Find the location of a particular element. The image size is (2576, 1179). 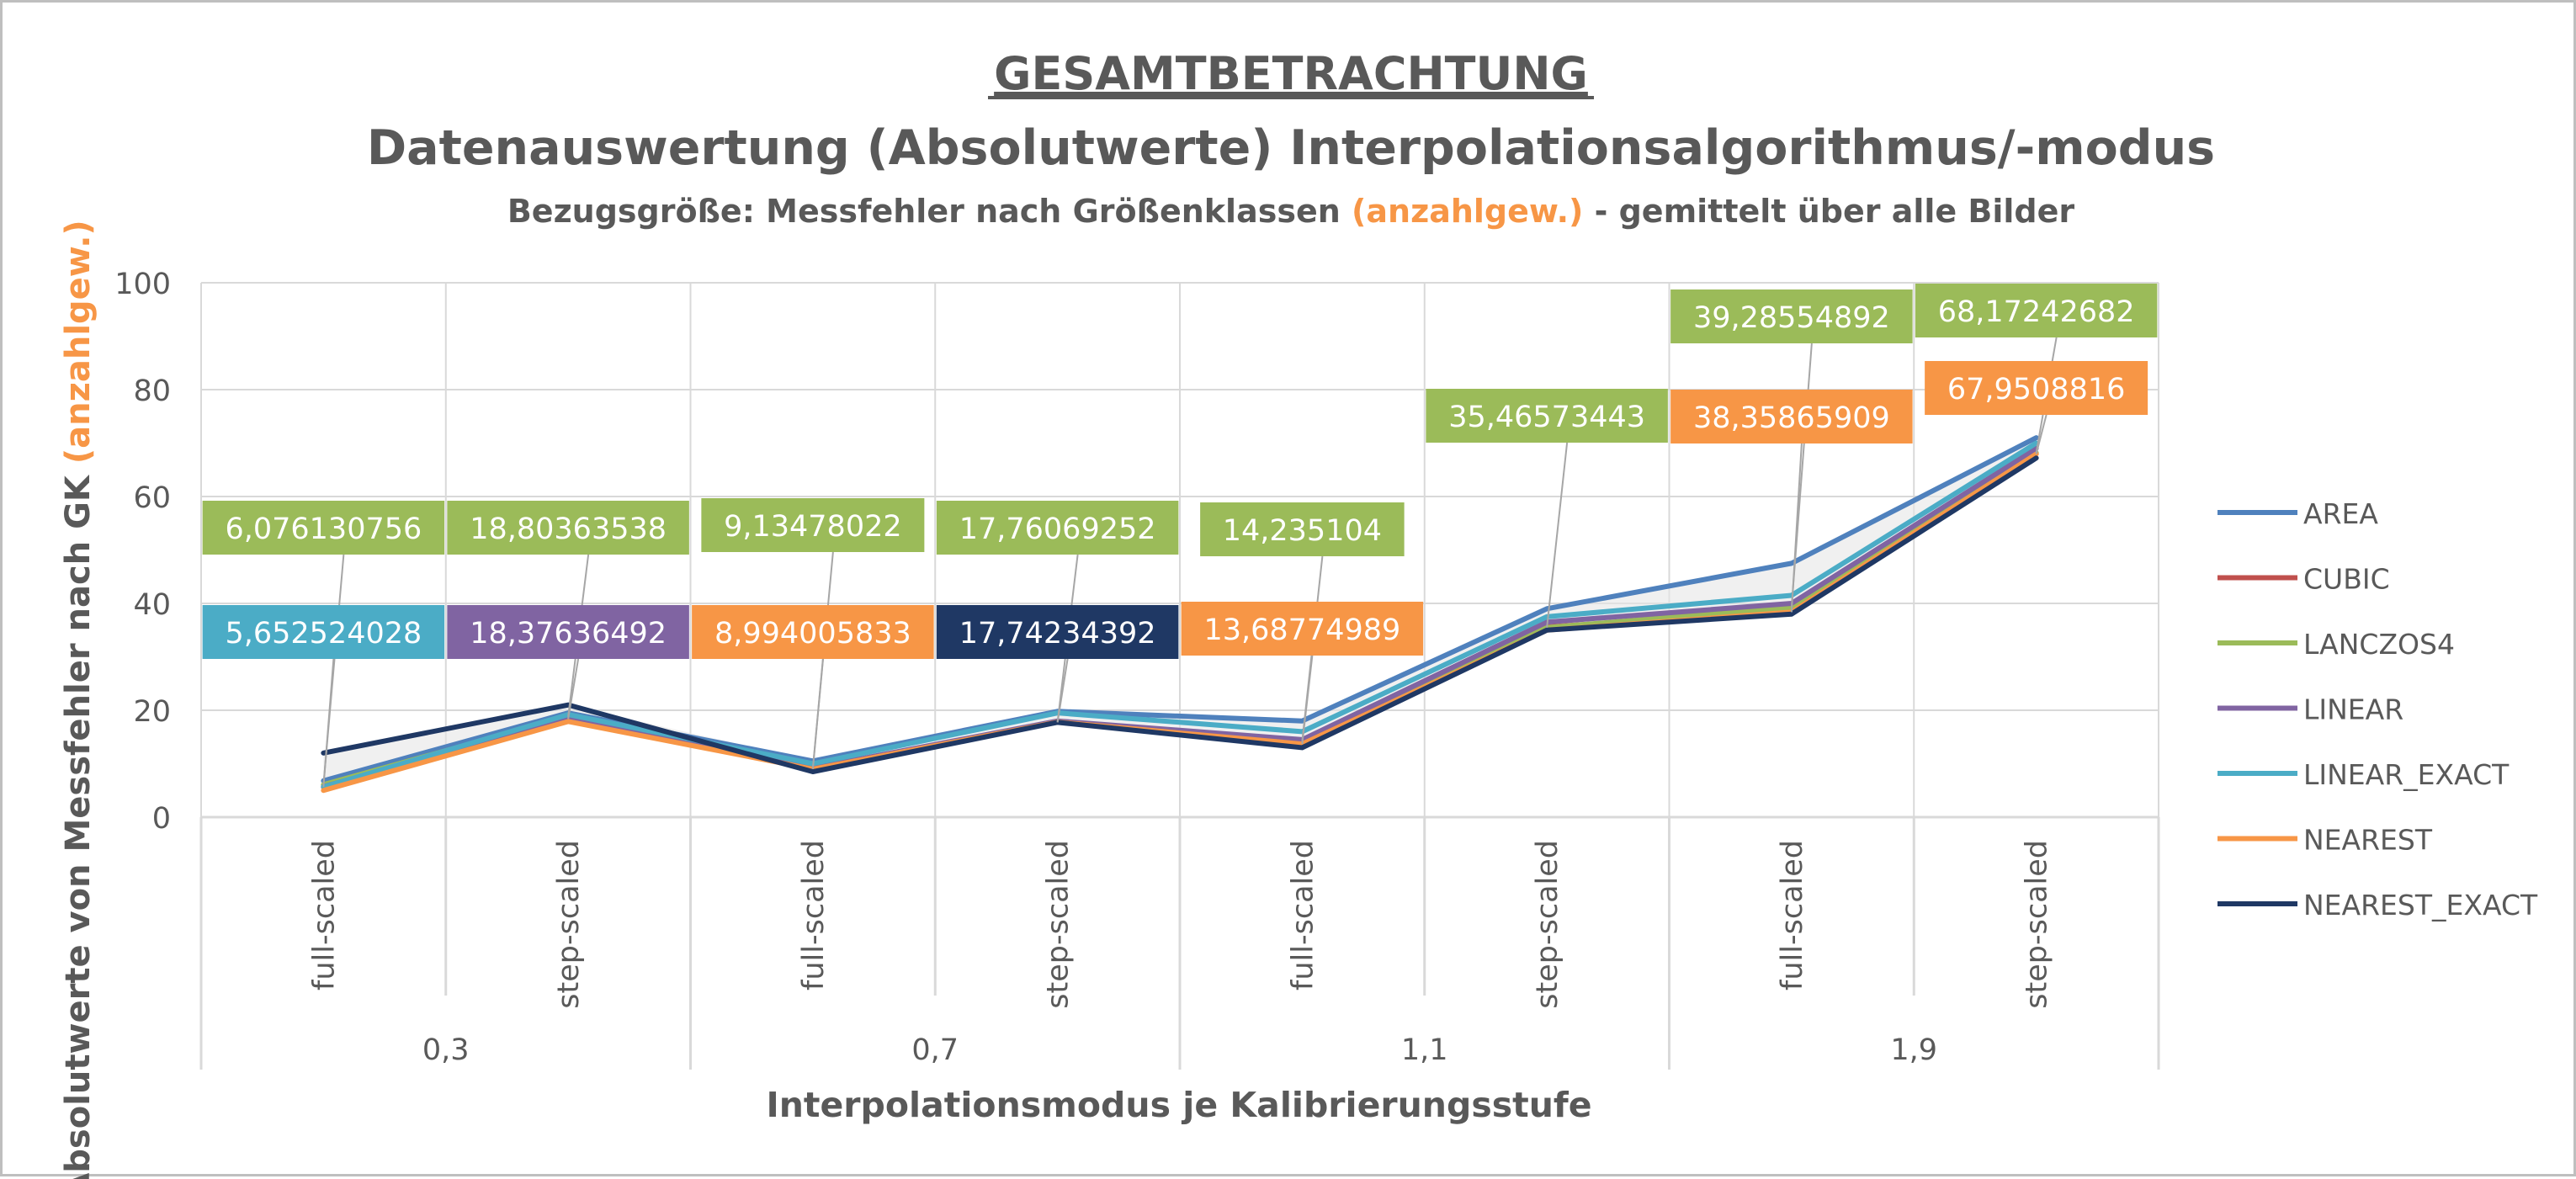

x-group-label: 0,3 is located at coordinates (446, 1050).